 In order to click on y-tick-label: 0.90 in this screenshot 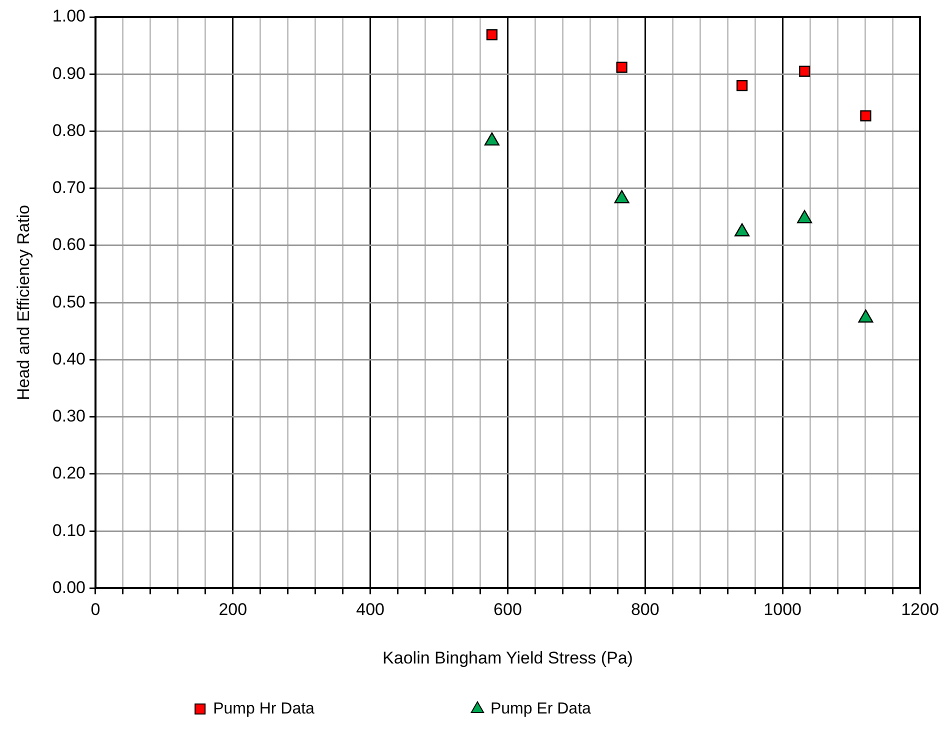, I will do `click(69, 73)`.